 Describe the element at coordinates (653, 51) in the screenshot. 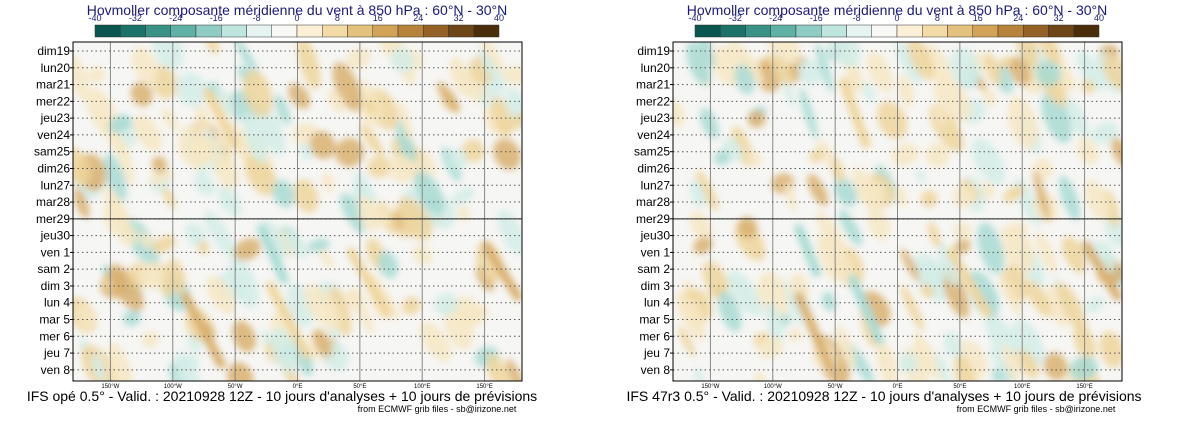

I see `day-label: dim19` at that location.